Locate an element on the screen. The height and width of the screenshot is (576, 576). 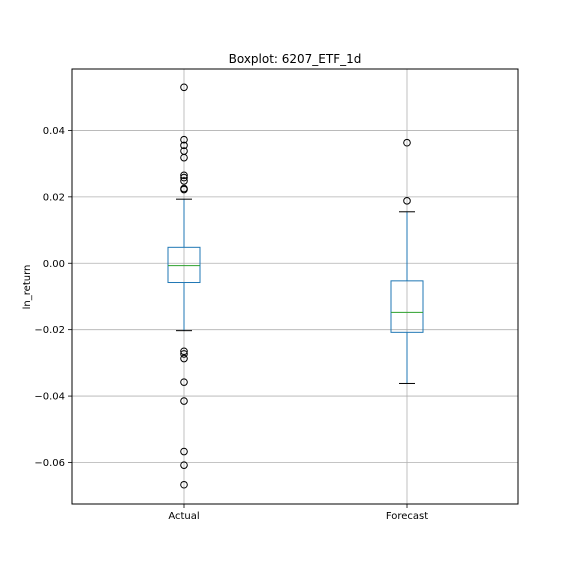
box-forecast is located at coordinates (407, 261).